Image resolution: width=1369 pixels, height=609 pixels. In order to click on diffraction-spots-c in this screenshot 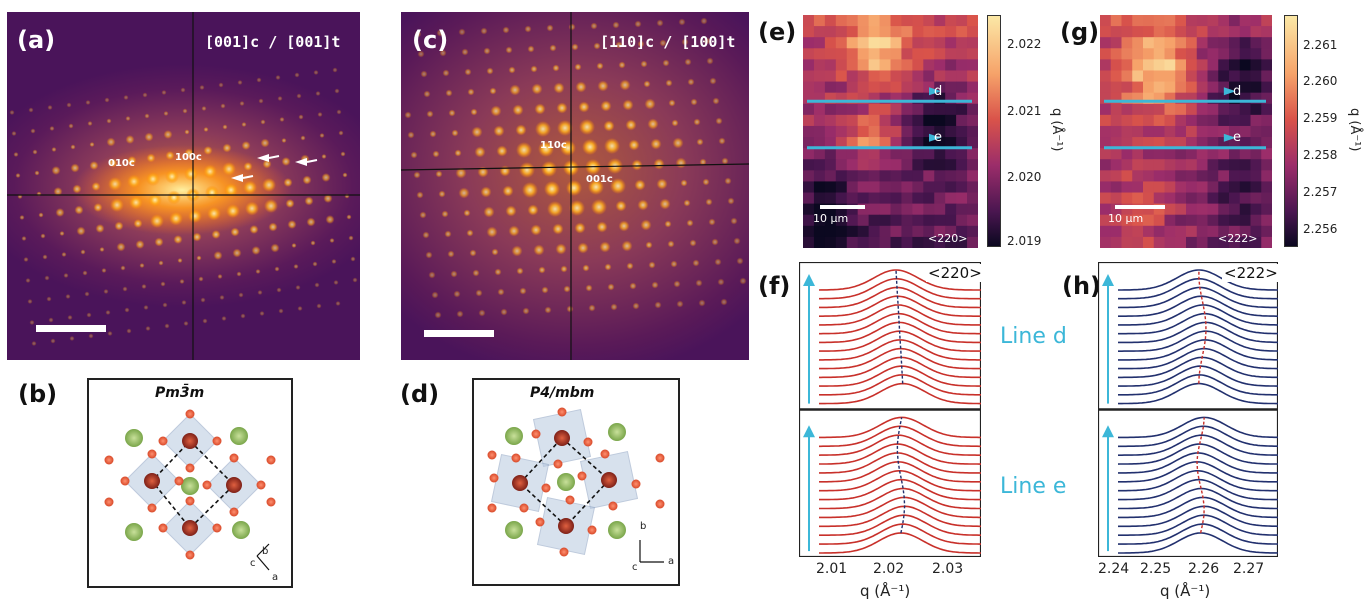, I will do `click(575, 186)`.